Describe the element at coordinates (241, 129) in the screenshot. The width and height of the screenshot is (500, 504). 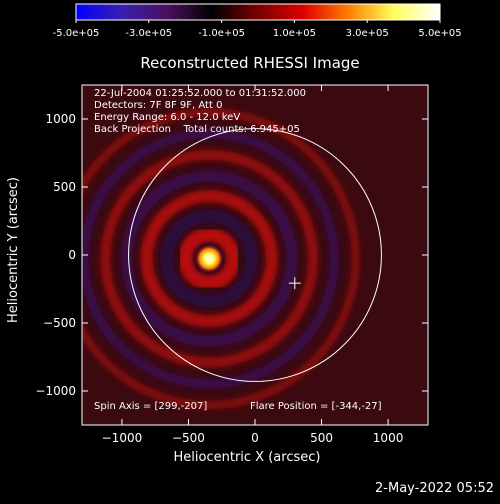
I see `total-counts-text: Total counts: 6.945+05` at that location.